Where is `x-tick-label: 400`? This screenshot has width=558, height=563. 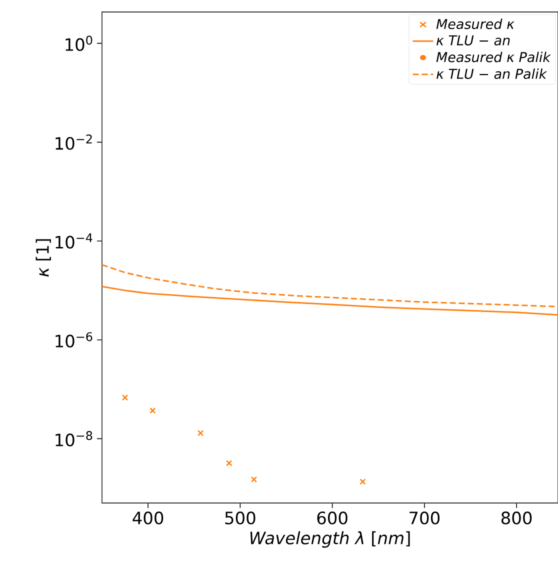
x-tick-label: 400 is located at coordinates (148, 518).